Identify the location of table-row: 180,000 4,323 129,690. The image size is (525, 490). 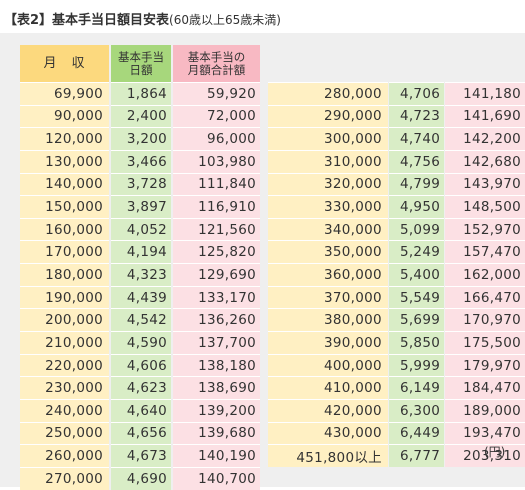
(140, 274).